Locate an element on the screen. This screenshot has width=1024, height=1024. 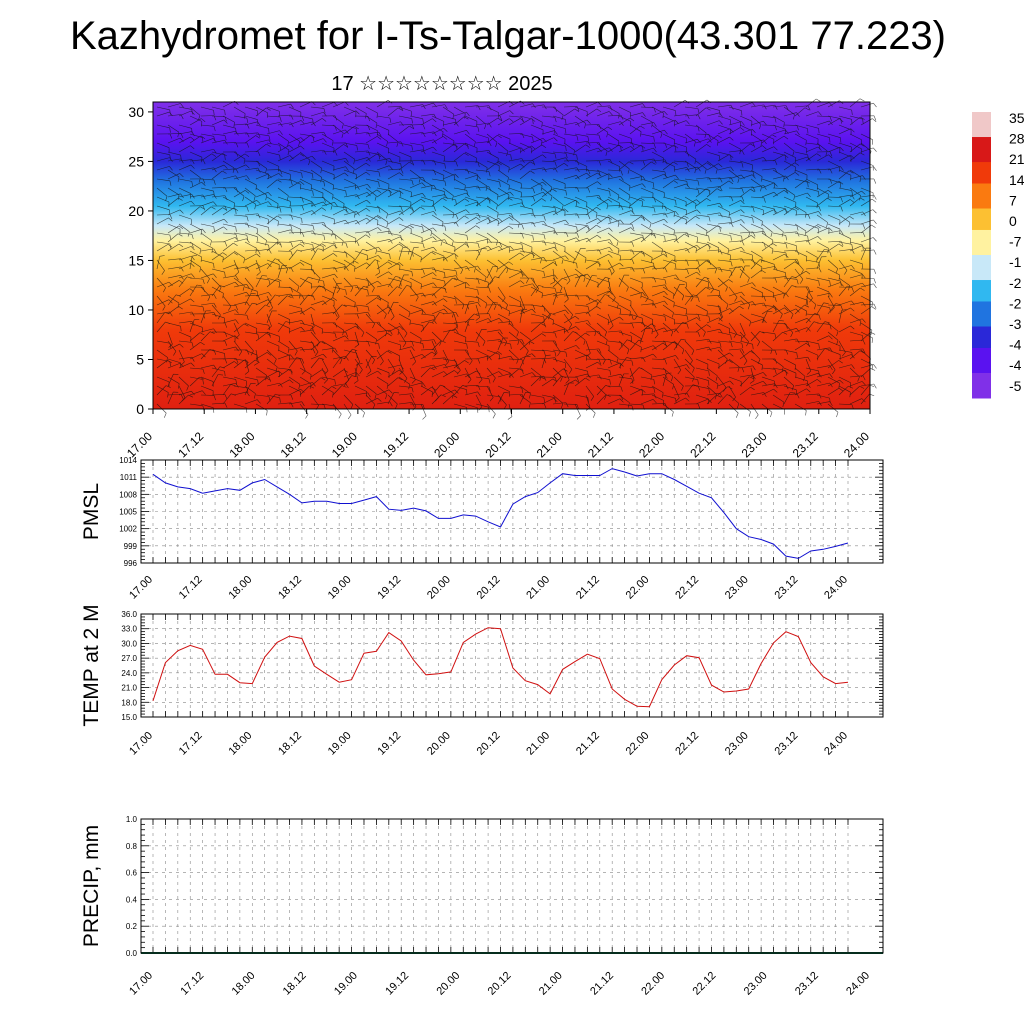
heat-ytick-label: 15 is located at coordinates (136, 260).